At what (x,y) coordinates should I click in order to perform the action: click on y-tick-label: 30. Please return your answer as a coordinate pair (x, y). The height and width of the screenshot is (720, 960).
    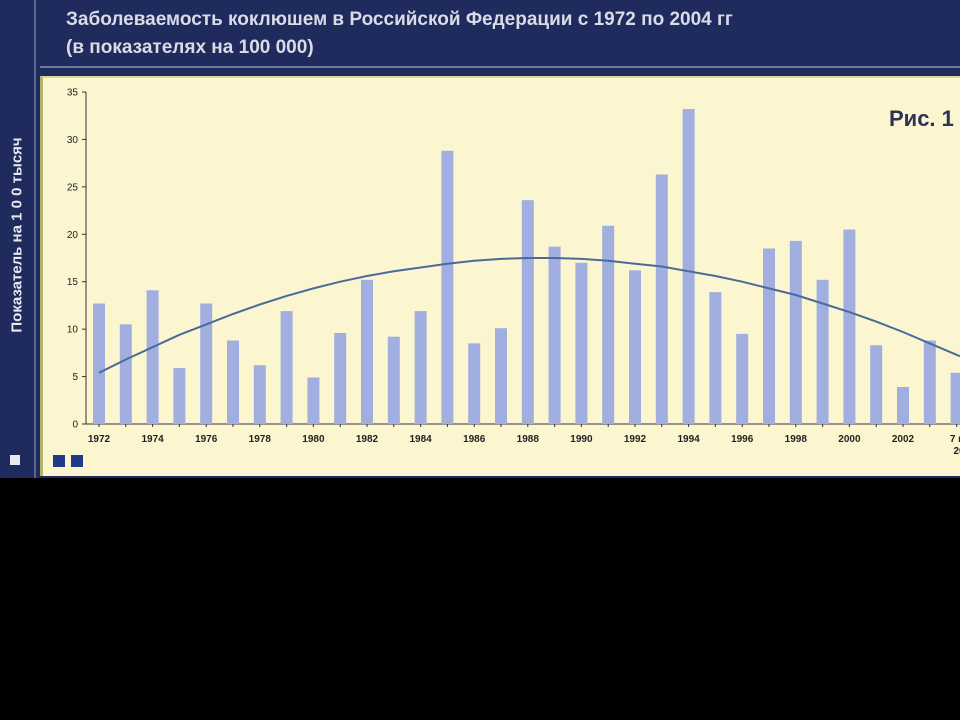
    Looking at the image, I should click on (73, 140).